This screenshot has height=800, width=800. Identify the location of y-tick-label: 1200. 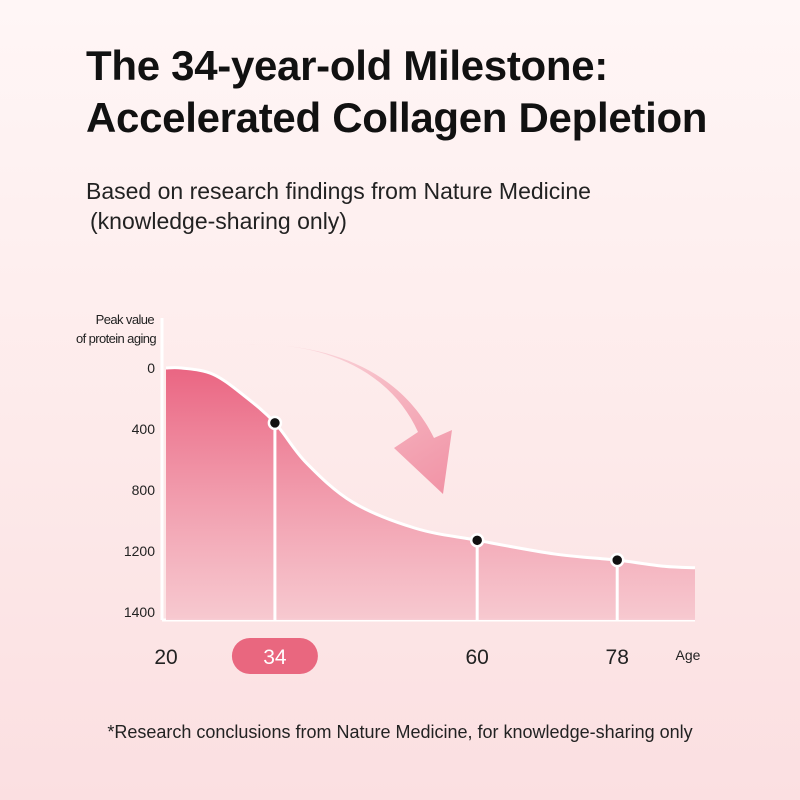
(139, 551).